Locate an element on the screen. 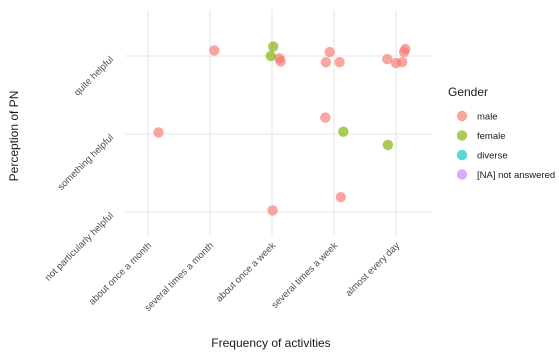 The height and width of the screenshot is (352, 559). y-tick-label: not particularly helpful is located at coordinates (79, 246).